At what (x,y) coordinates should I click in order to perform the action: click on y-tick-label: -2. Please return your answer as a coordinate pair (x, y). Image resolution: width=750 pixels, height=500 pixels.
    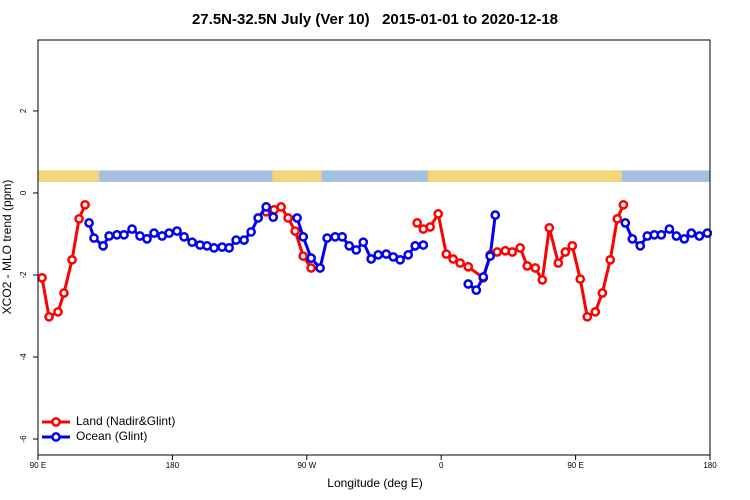
    Looking at the image, I should click on (23, 275).